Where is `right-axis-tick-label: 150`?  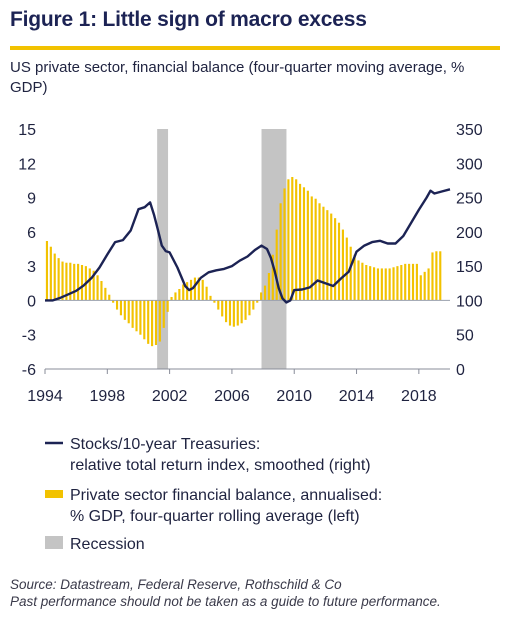 right-axis-tick-label: 150 is located at coordinates (469, 267).